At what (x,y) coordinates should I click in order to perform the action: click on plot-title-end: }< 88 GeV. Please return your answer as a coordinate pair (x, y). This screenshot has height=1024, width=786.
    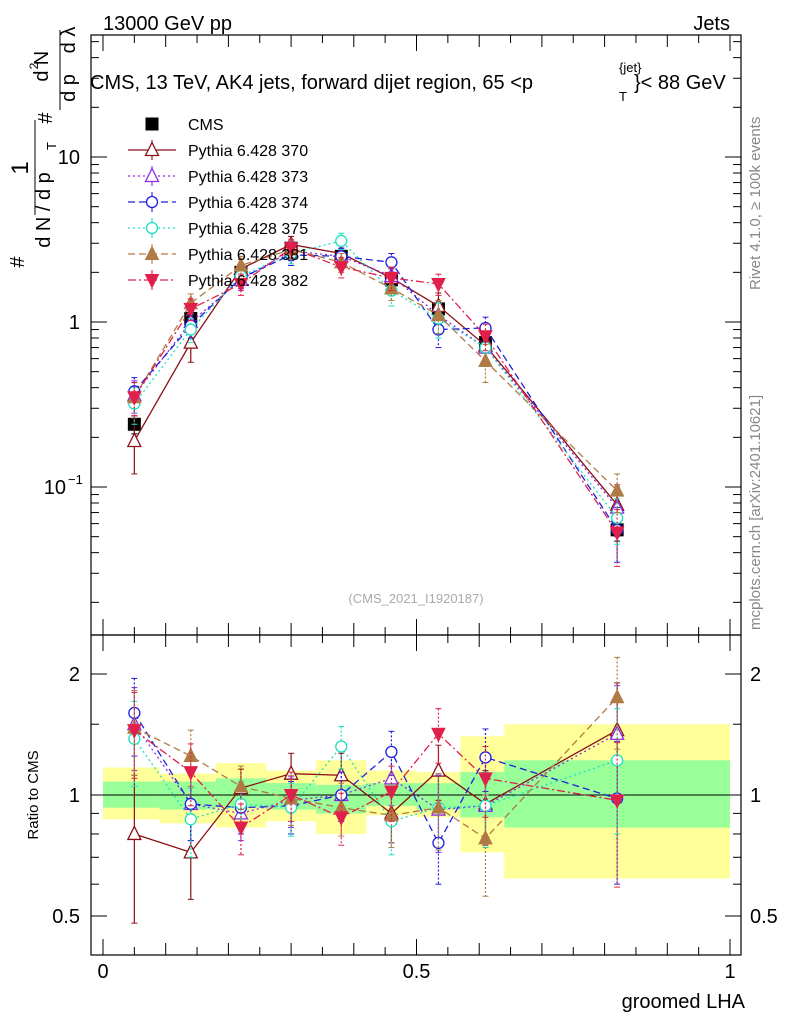
    Looking at the image, I should click on (680, 83).